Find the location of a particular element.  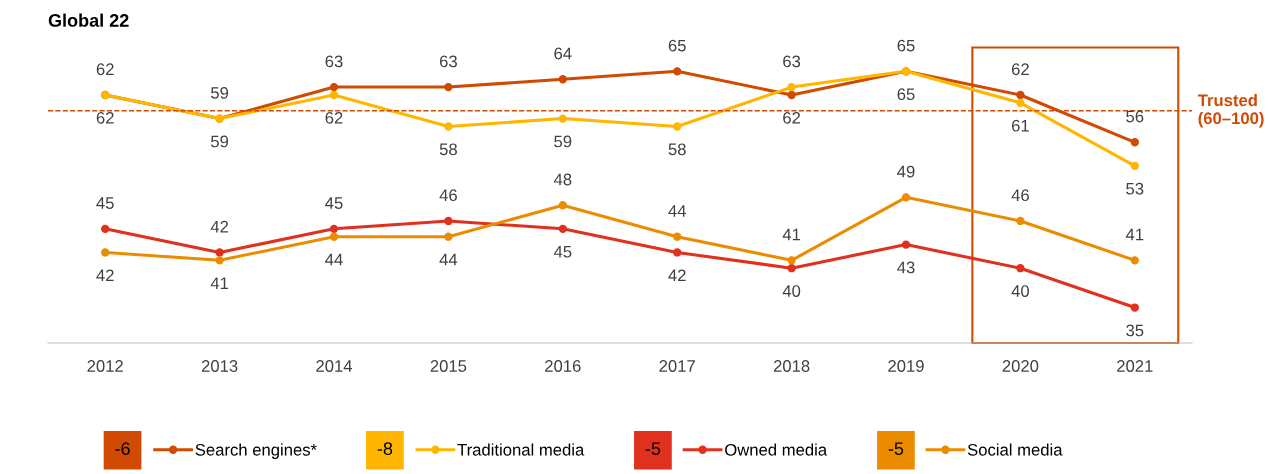

x-tick-label: 2021 is located at coordinates (1135, 366).